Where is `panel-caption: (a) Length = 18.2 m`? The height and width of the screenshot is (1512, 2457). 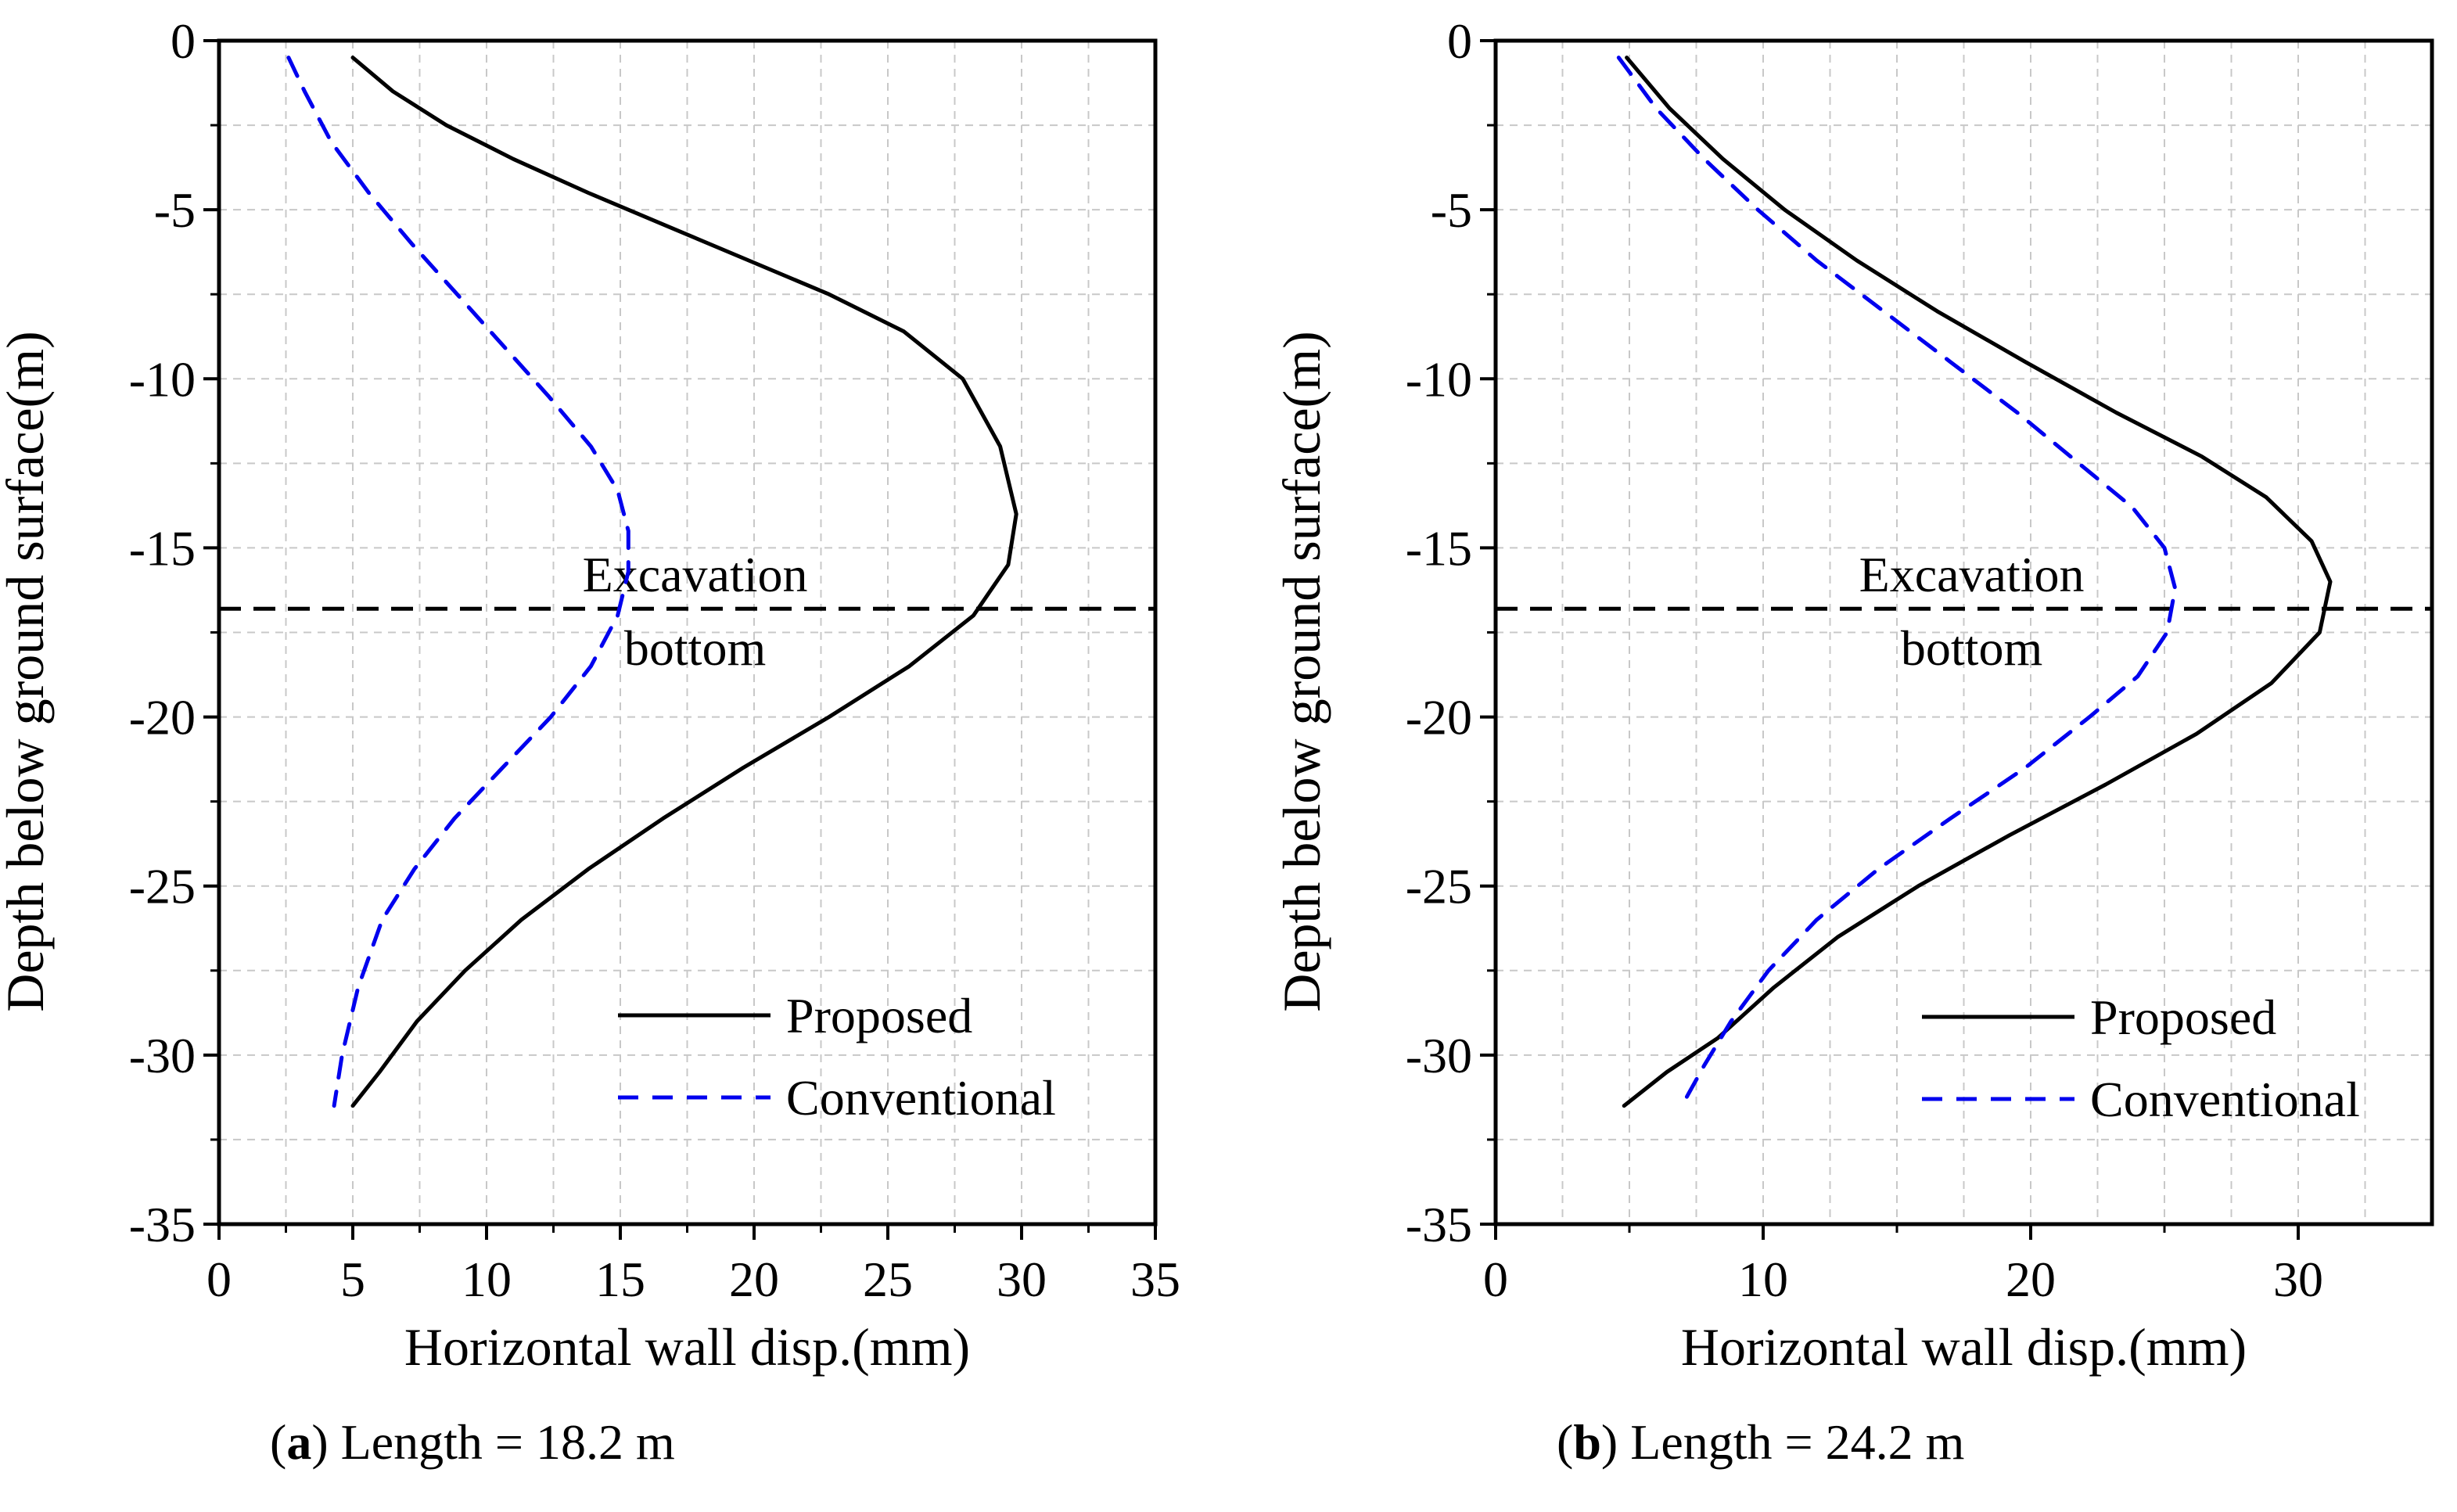 panel-caption: (a) Length = 18.2 m is located at coordinates (472, 1442).